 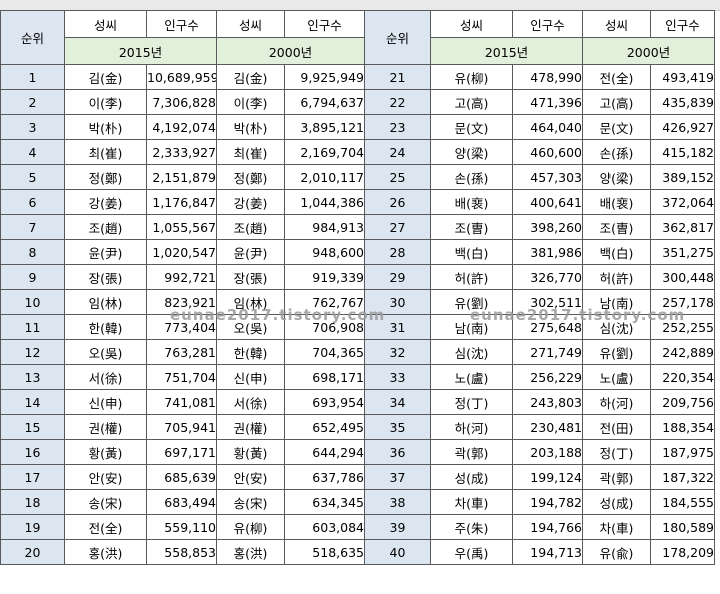 I want to click on surname-2015-cell: 신(申), so click(x=105, y=402).